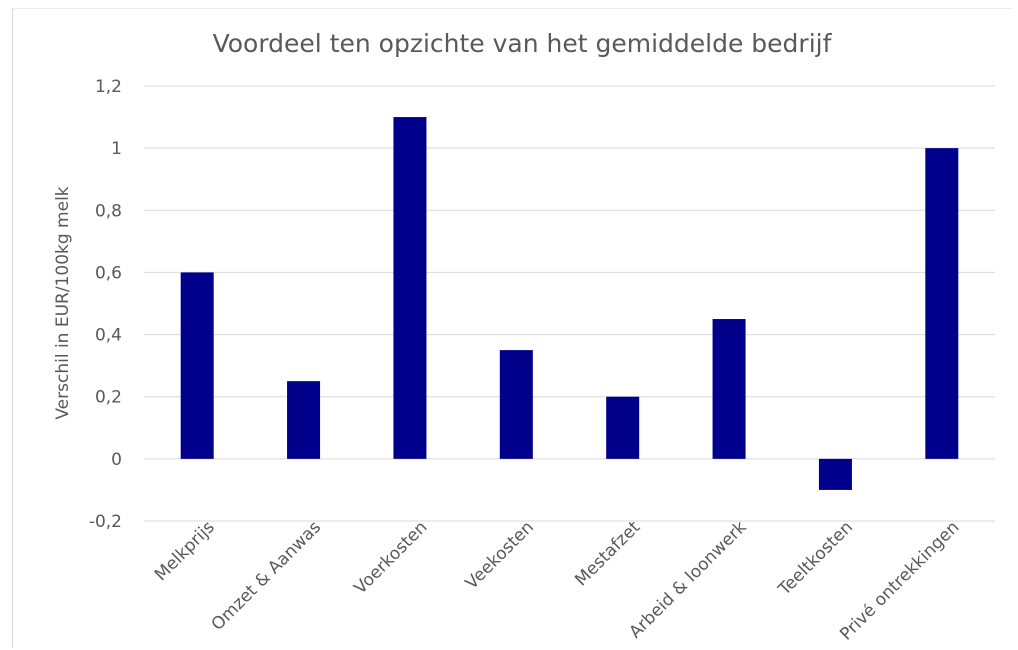 The height and width of the screenshot is (650, 1018). What do you see at coordinates (815, 558) in the screenshot?
I see `x-tick-label: Teeltkosten` at bounding box center [815, 558].